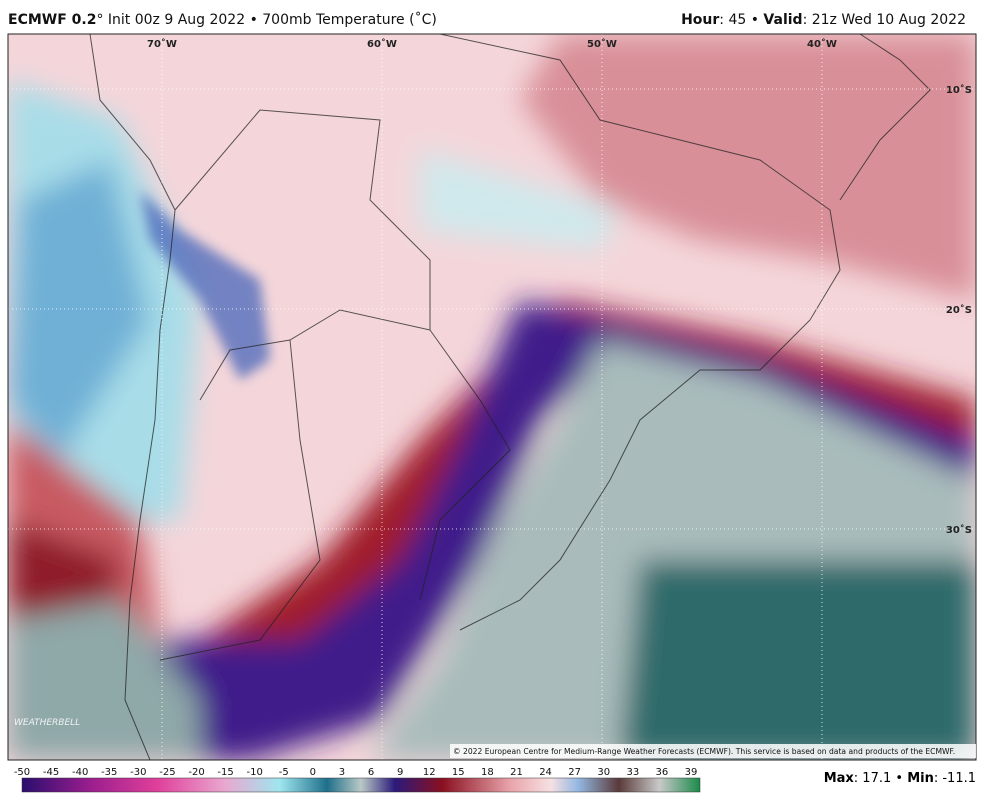 This screenshot has height=808, width=984. I want to click on hour-value: : 45 •, so click(741, 20).